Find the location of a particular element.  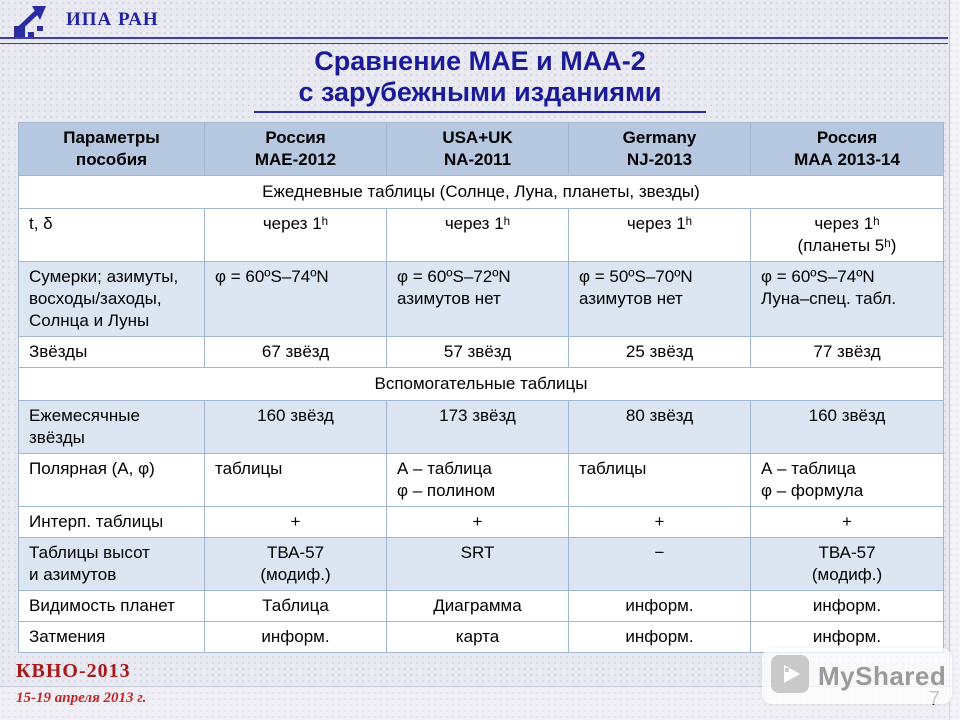

conference-date: 15-19 апреля 2013 г. is located at coordinates (81, 698).